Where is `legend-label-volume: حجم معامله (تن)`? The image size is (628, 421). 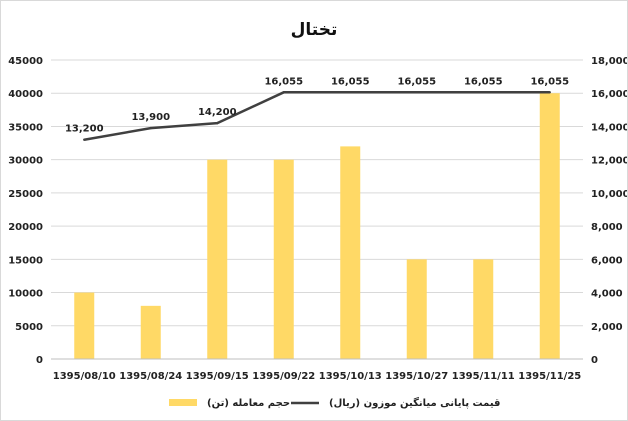
legend-label-volume: حجم معامله (تن) is located at coordinates (248, 403).